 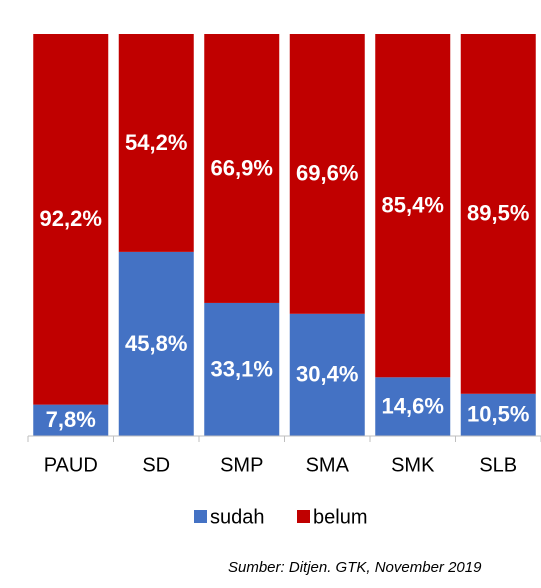 I want to click on x-tick-label: SD, so click(x=156, y=465).